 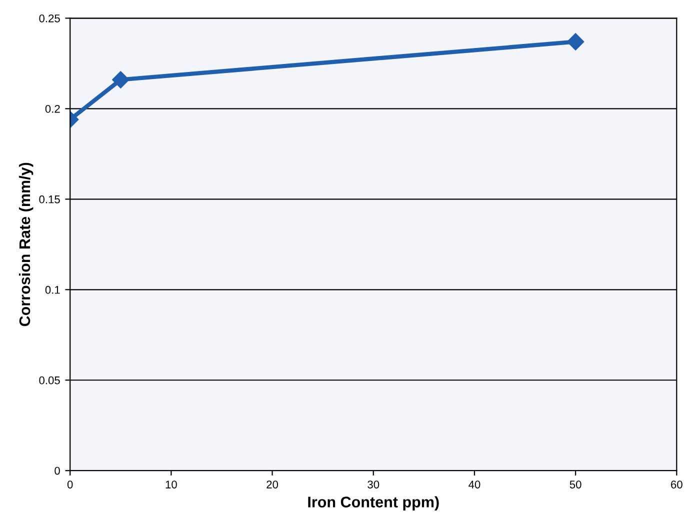 What do you see at coordinates (26, 244) in the screenshot?
I see `y-axis-title: Corrosion Rate (mm/y)` at bounding box center [26, 244].